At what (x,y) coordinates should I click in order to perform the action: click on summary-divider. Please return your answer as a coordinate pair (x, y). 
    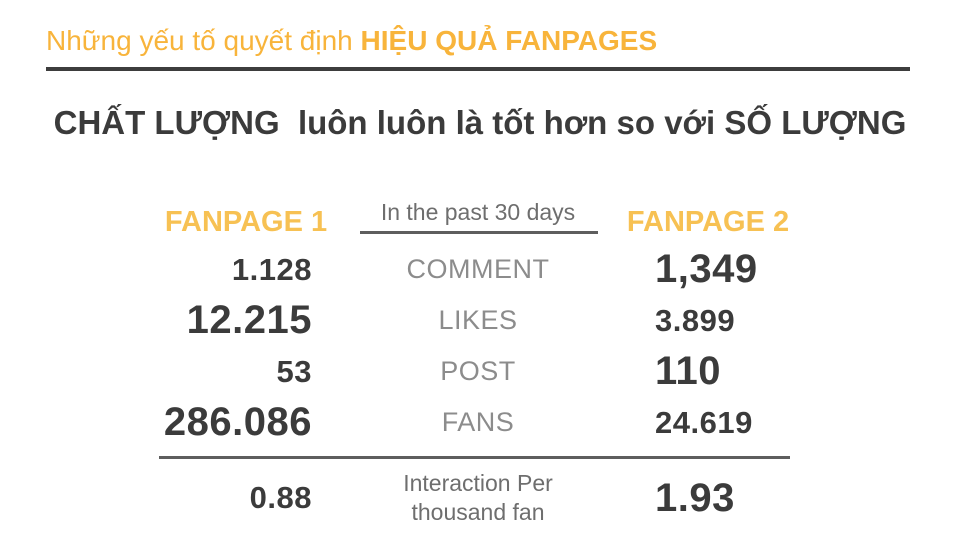
    Looking at the image, I should click on (474, 457).